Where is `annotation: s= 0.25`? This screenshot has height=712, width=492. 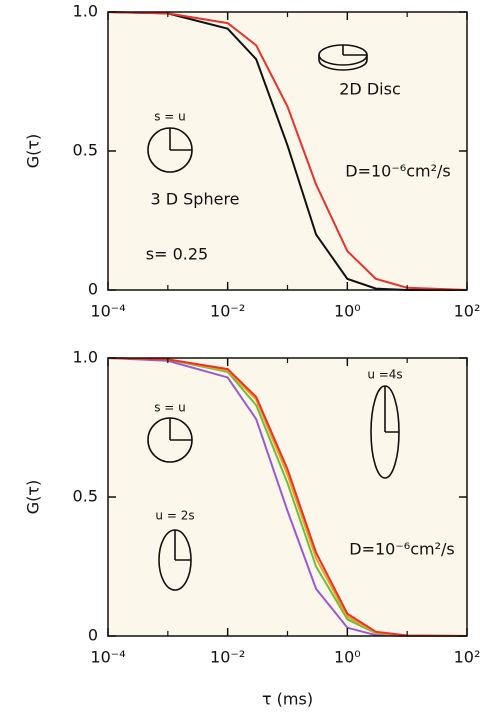 annotation: s= 0.25 is located at coordinates (177, 254).